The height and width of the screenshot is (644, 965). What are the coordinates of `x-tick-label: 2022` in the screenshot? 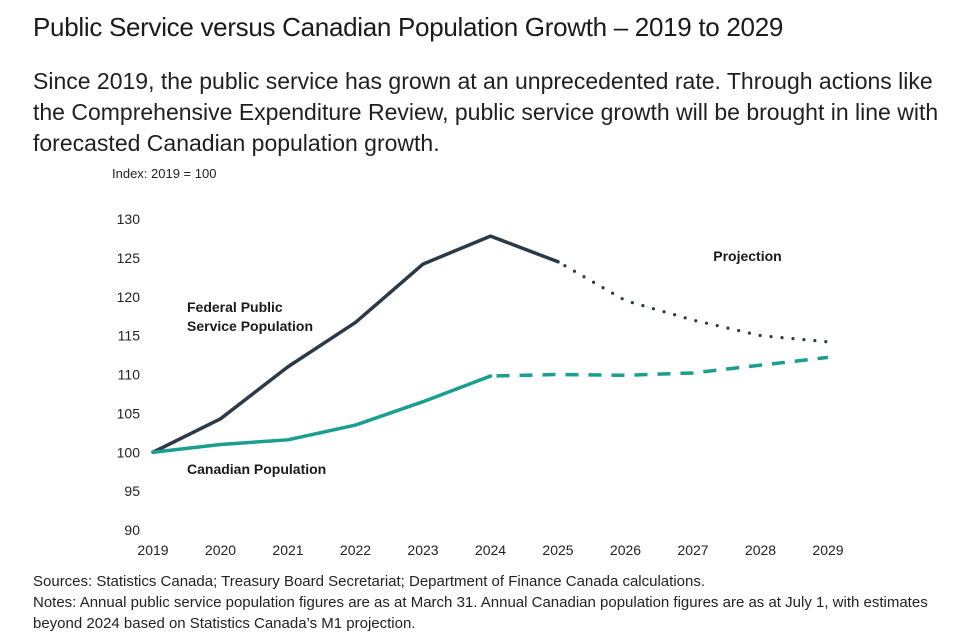 It's located at (355, 550).